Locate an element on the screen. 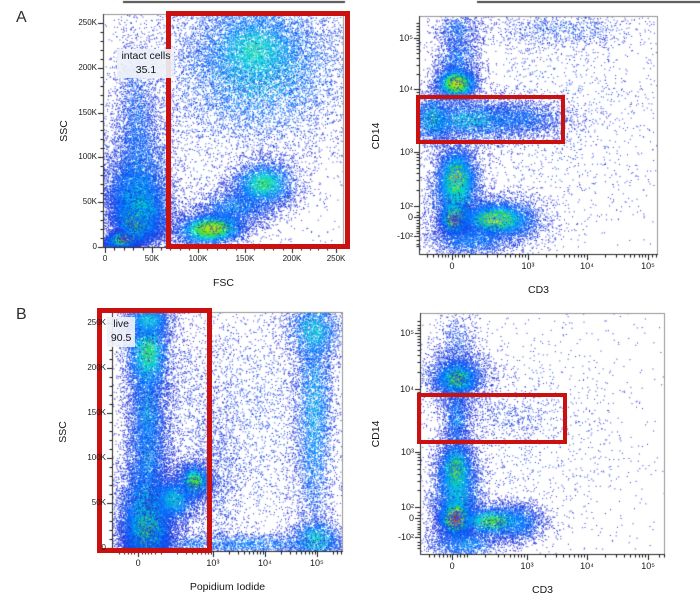 The width and height of the screenshot is (700, 612). x-tick-label: 100K is located at coordinates (198, 258).